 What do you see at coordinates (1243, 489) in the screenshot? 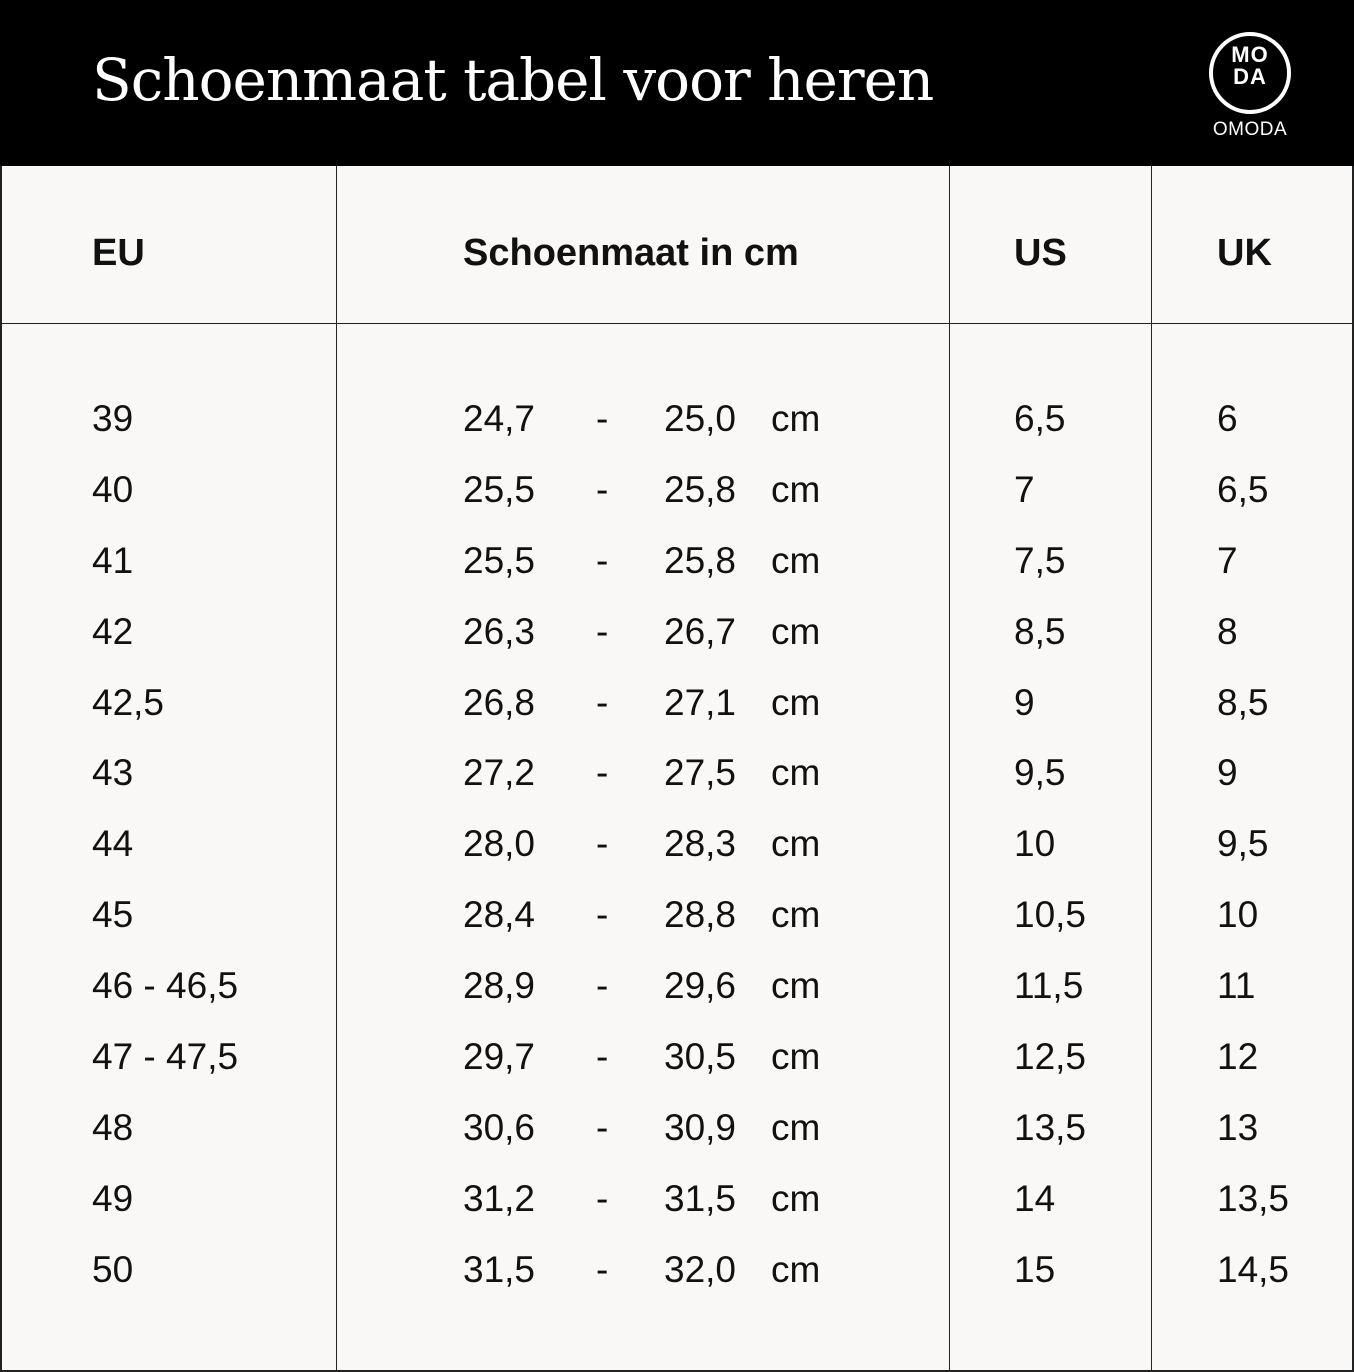
I see `cell-uk: 6,5` at bounding box center [1243, 489].